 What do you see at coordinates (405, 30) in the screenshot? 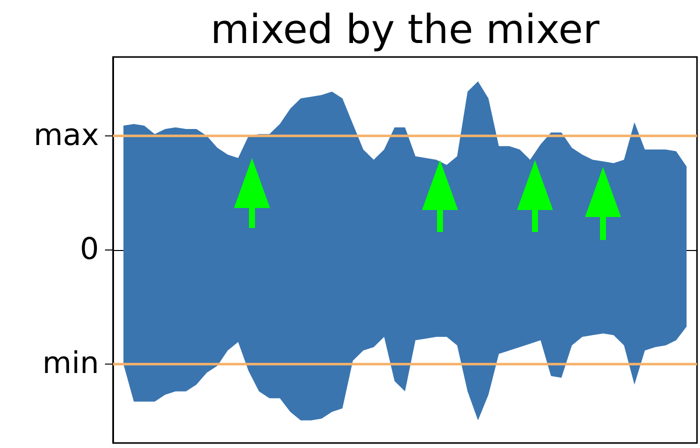
I see `chart-title: mixed by the mixer` at bounding box center [405, 30].